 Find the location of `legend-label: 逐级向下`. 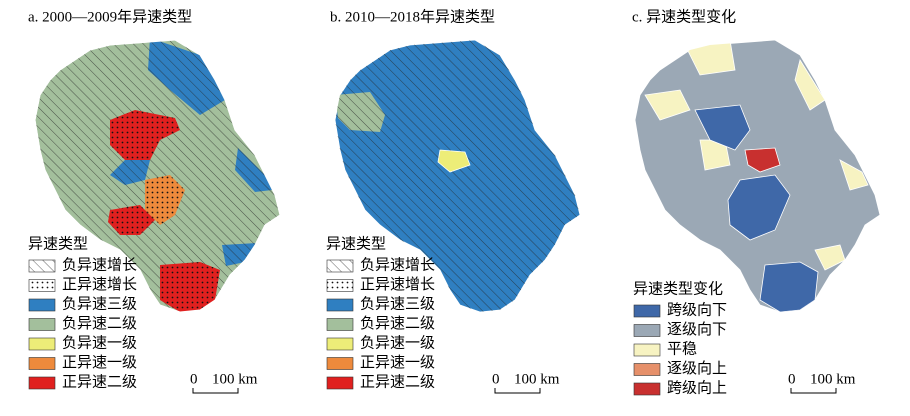

legend-label: 逐级向下 is located at coordinates (697, 329).